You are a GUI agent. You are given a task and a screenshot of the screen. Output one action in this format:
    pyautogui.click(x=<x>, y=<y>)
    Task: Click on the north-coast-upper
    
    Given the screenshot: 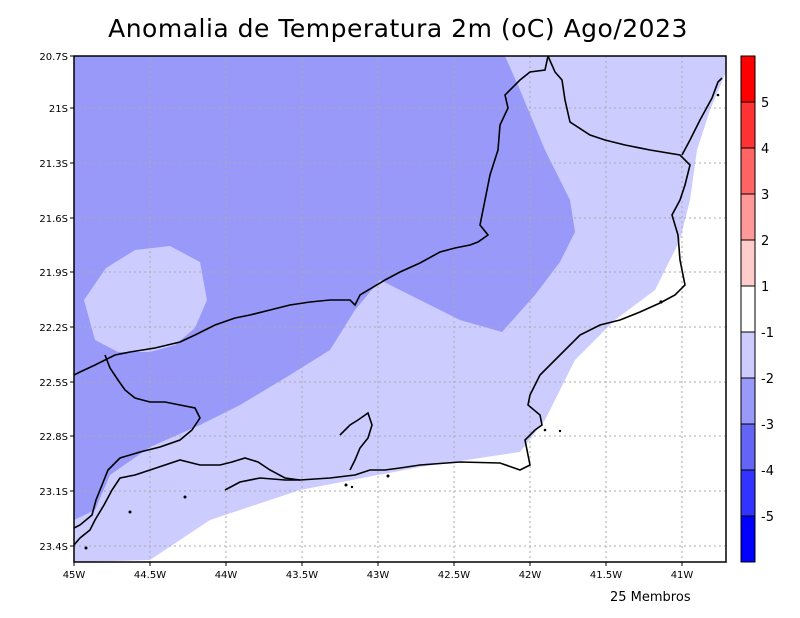 What is the action you would take?
    pyautogui.click(x=702, y=116)
    